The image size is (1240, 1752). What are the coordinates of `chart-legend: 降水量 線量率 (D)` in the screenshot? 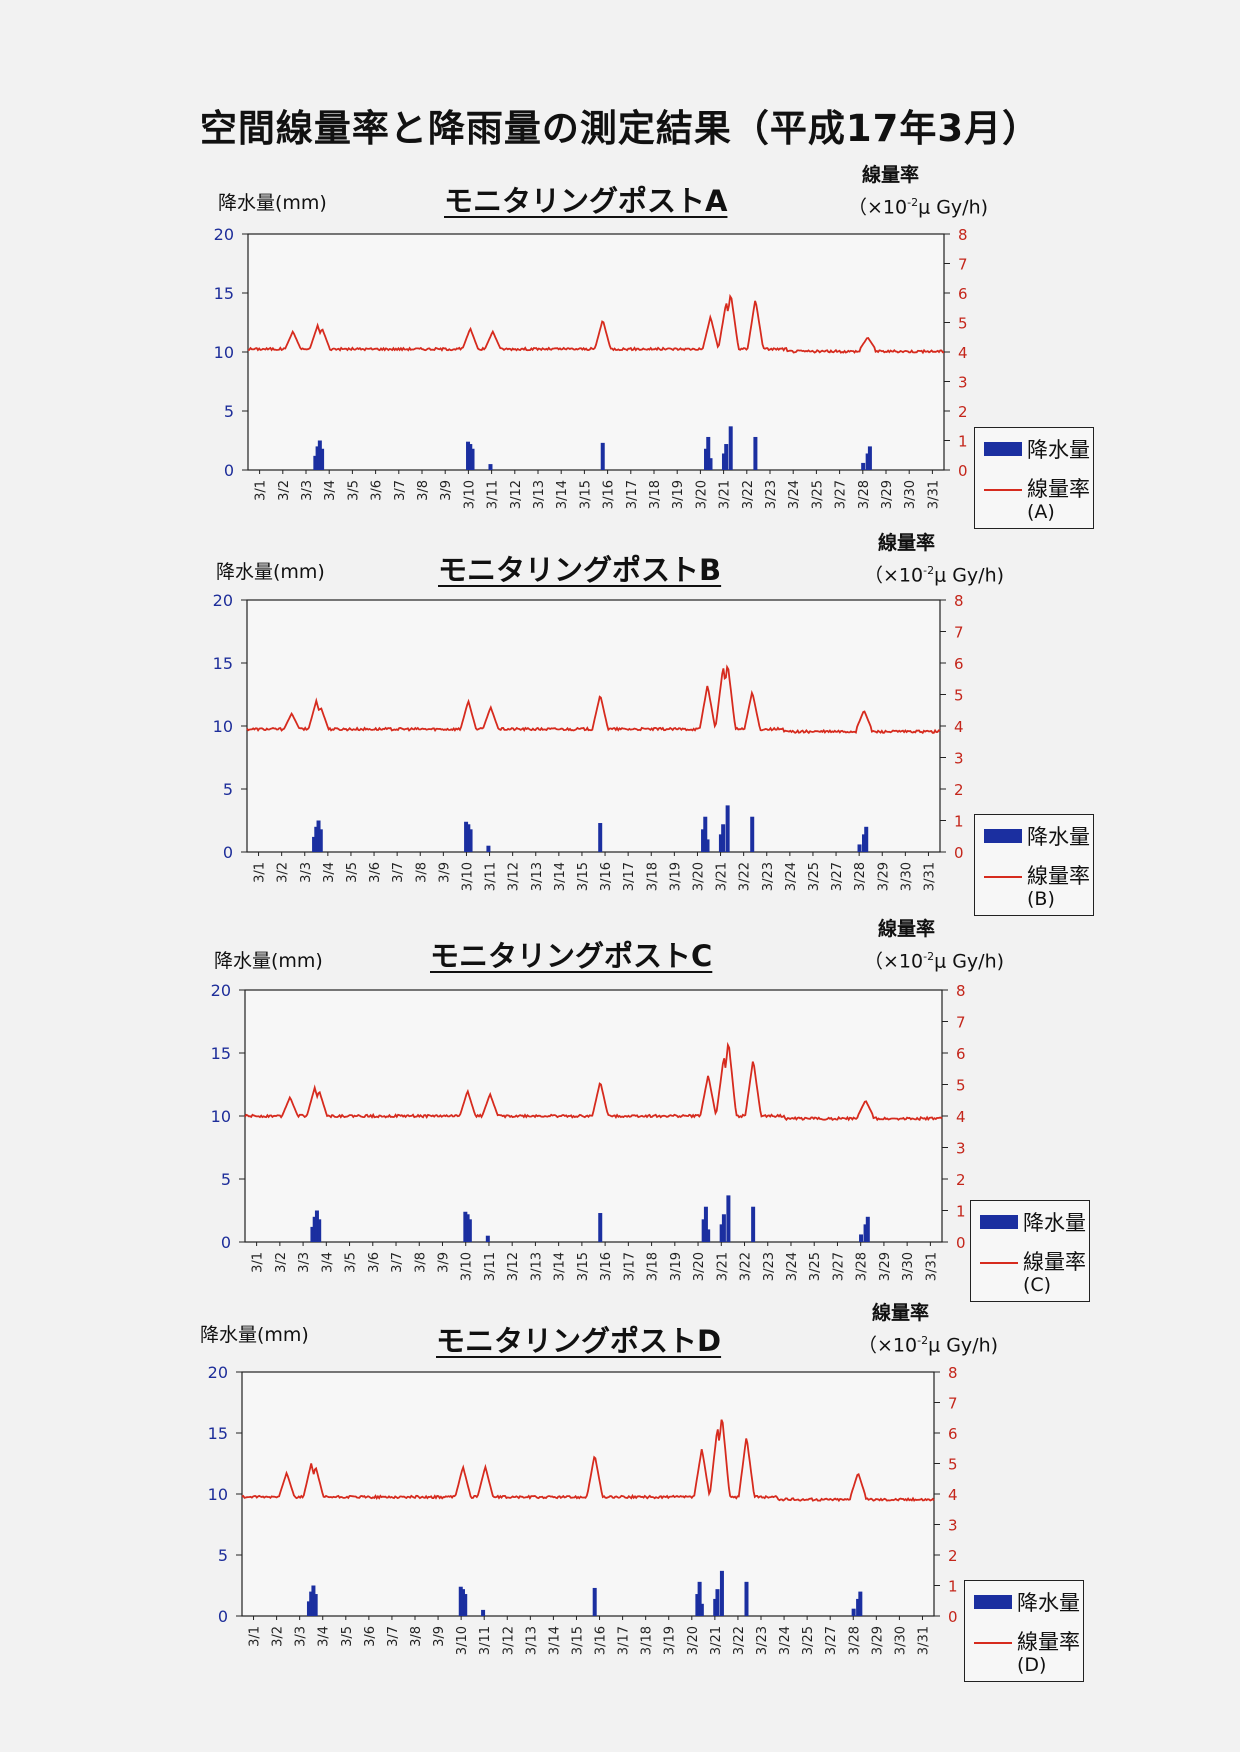 It's located at (1024, 1631).